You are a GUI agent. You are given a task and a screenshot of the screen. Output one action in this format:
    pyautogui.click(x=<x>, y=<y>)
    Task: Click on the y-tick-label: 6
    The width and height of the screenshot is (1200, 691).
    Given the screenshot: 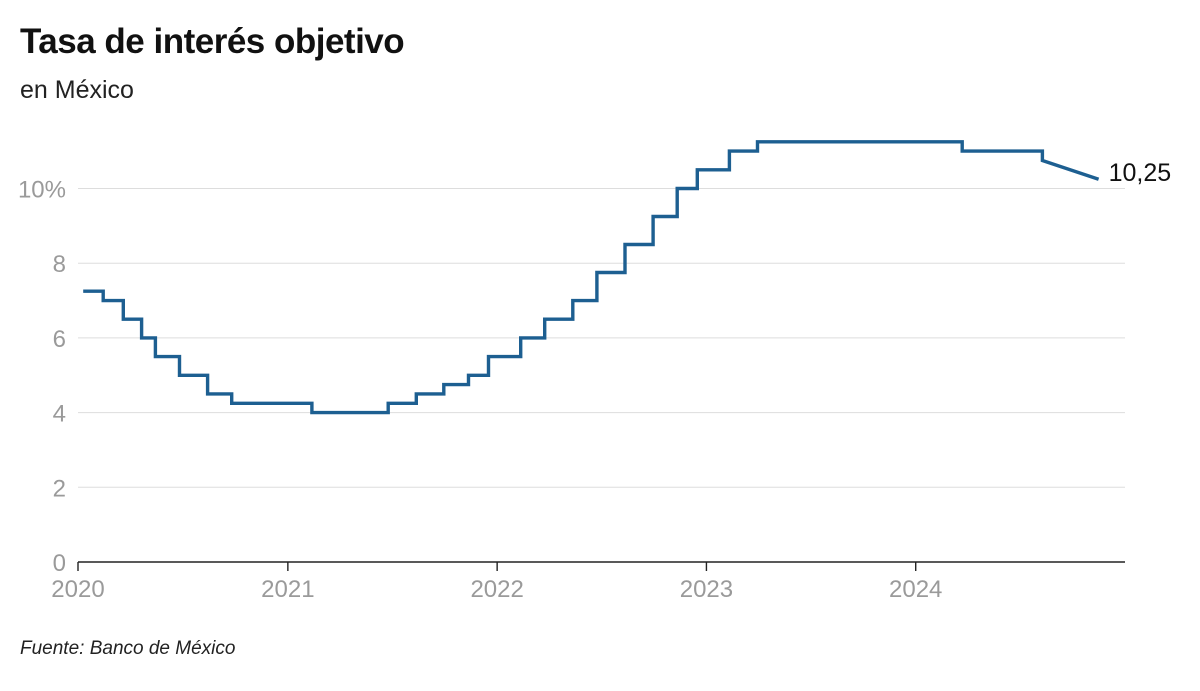 What is the action you would take?
    pyautogui.click(x=59, y=339)
    